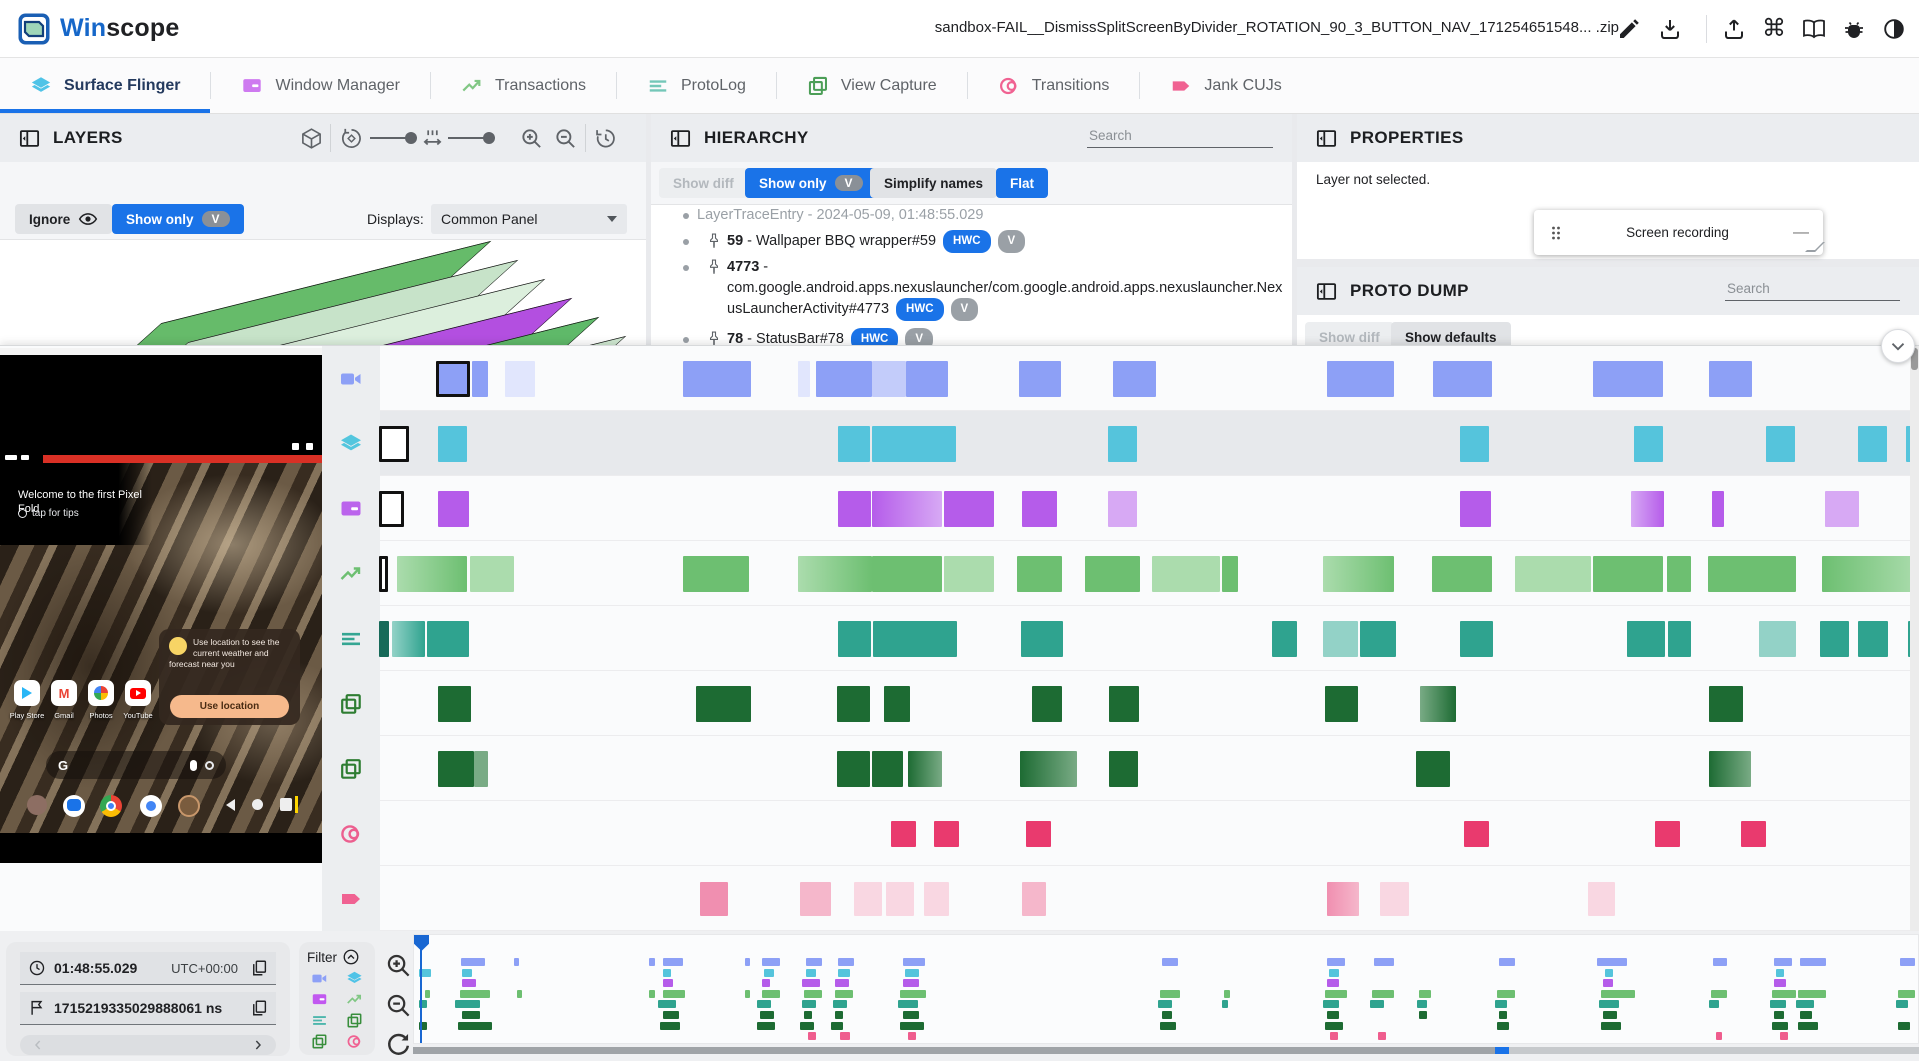  Describe the element at coordinates (1774, 28) in the screenshot. I see `shortcuts-icon: ⌘` at that location.